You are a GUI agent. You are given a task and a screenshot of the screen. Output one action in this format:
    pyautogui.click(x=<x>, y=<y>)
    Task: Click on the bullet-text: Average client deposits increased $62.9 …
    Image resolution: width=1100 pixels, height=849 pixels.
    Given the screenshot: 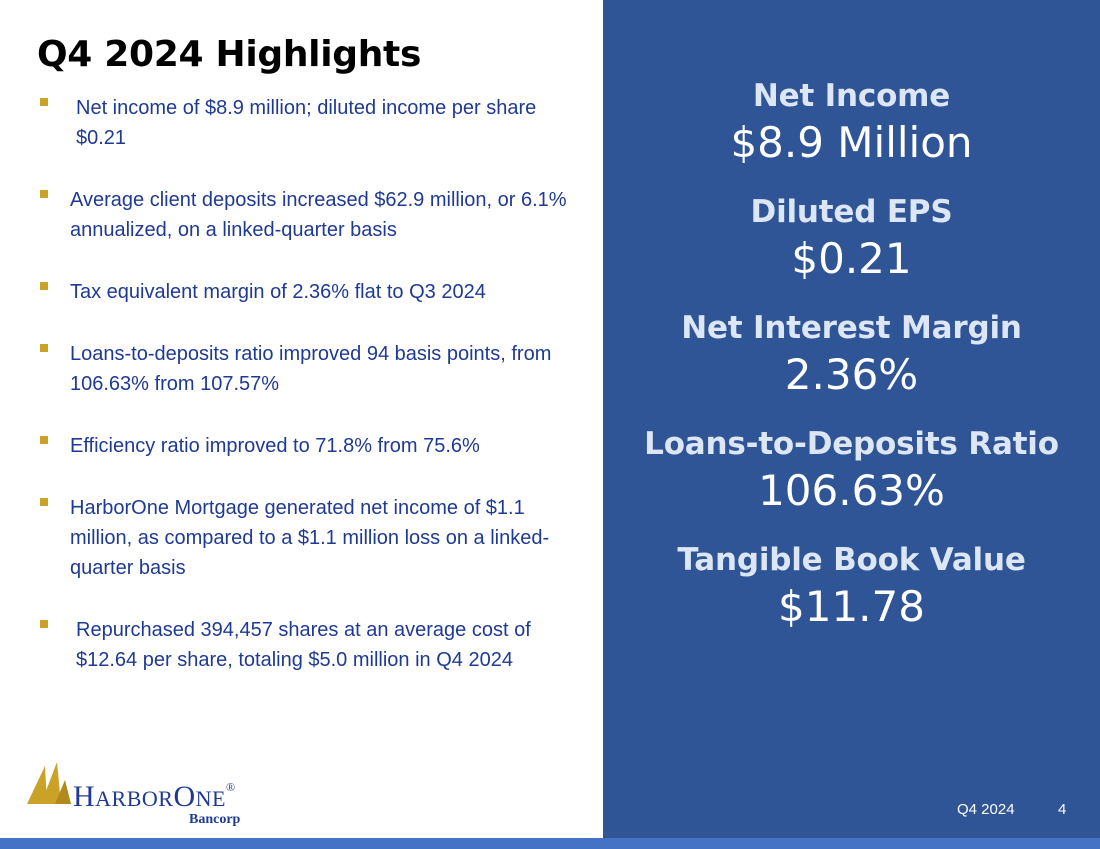 What is the action you would take?
    pyautogui.click(x=318, y=215)
    